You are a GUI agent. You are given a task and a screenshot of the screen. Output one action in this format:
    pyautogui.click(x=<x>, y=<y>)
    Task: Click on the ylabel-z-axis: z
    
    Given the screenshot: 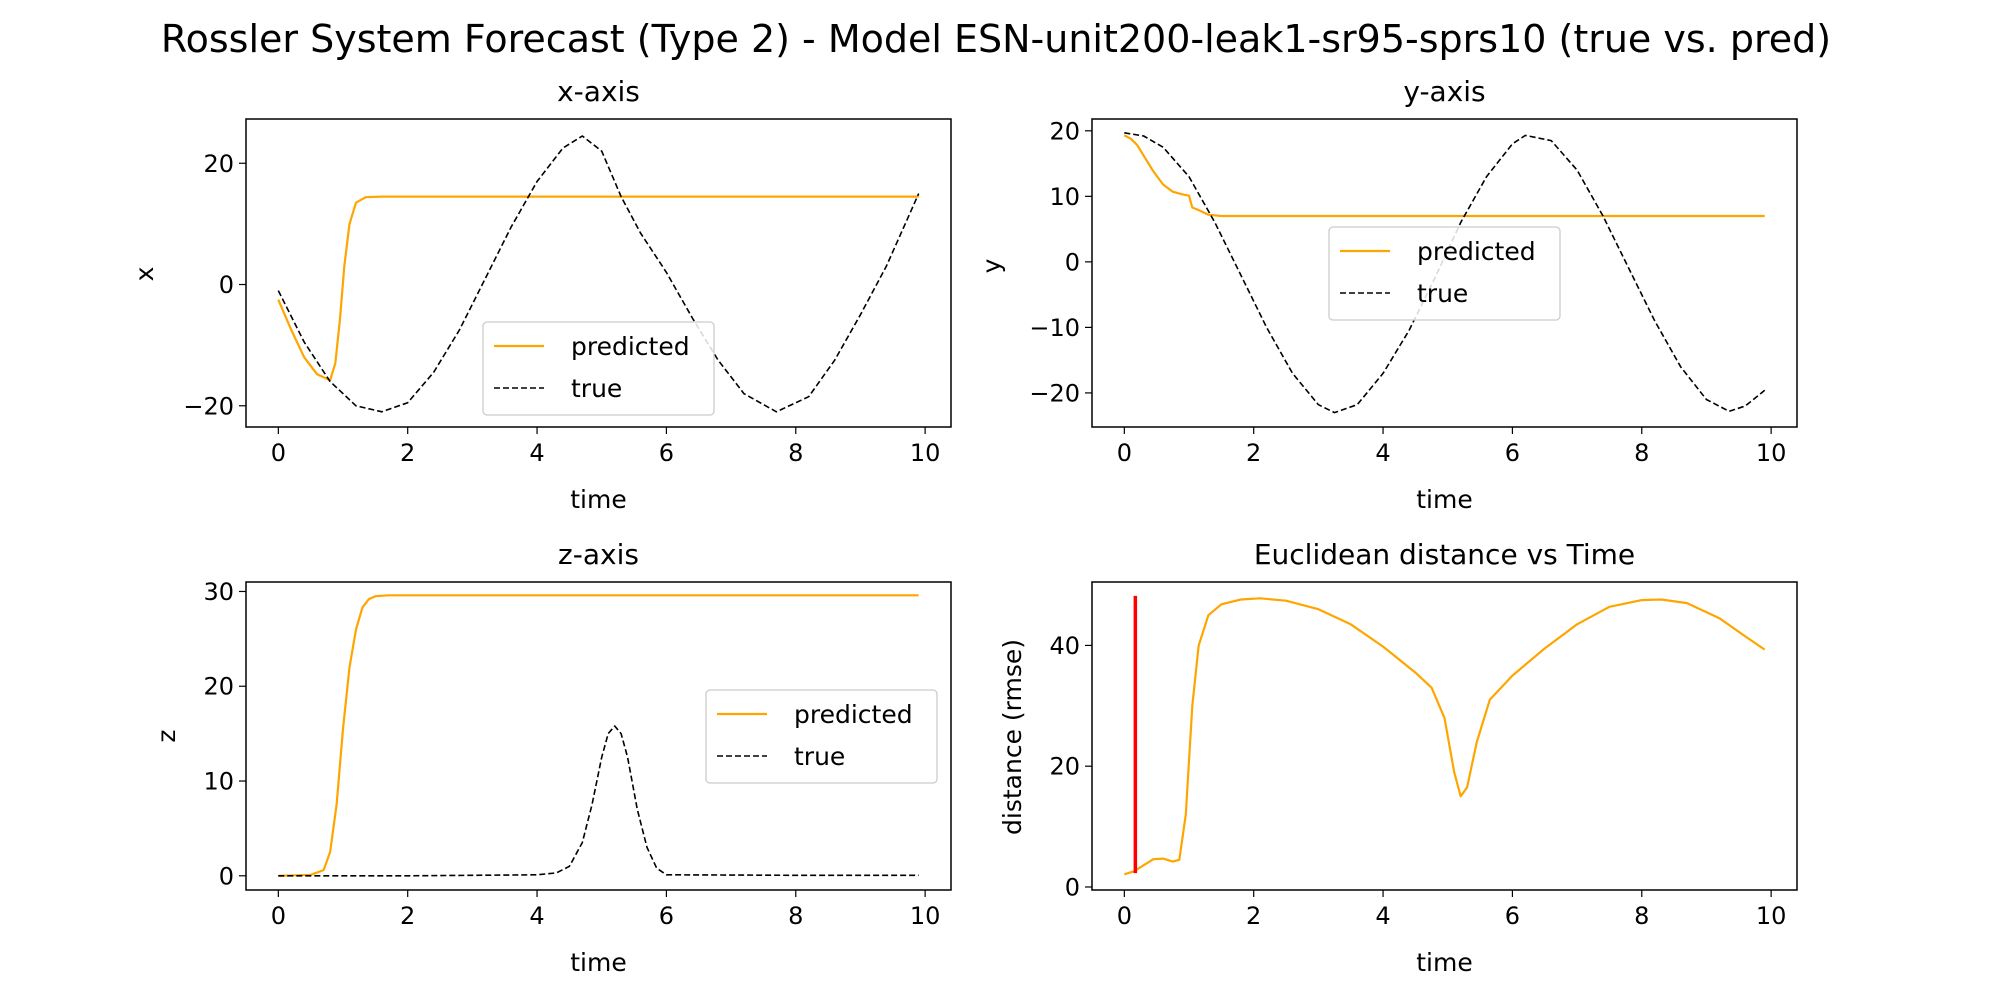 What is the action you would take?
    pyautogui.click(x=166, y=735)
    